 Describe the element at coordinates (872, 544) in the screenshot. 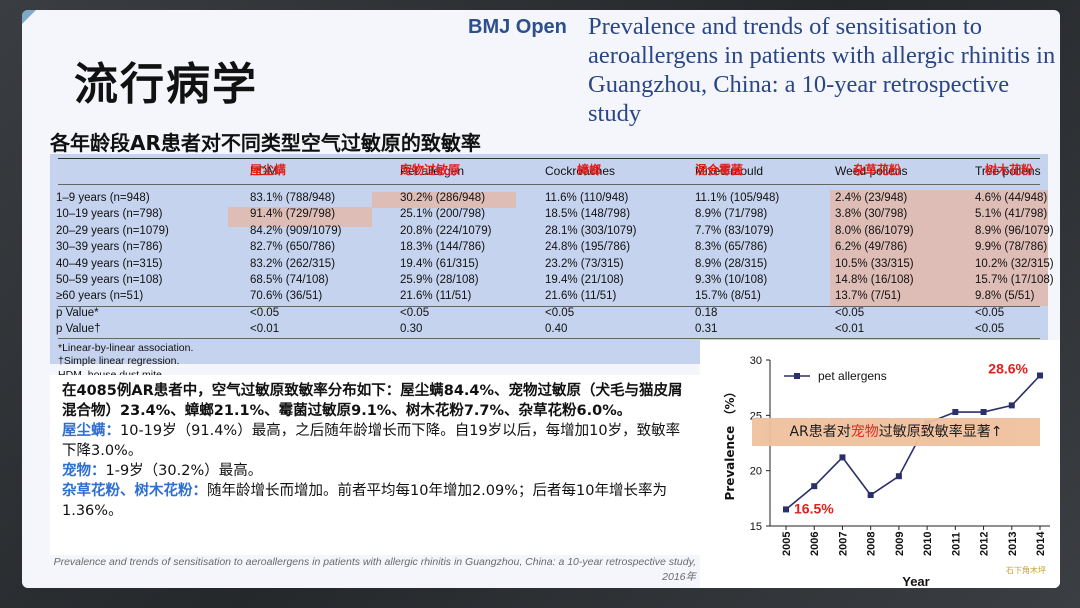

I see `x-tick-label: 2008` at that location.